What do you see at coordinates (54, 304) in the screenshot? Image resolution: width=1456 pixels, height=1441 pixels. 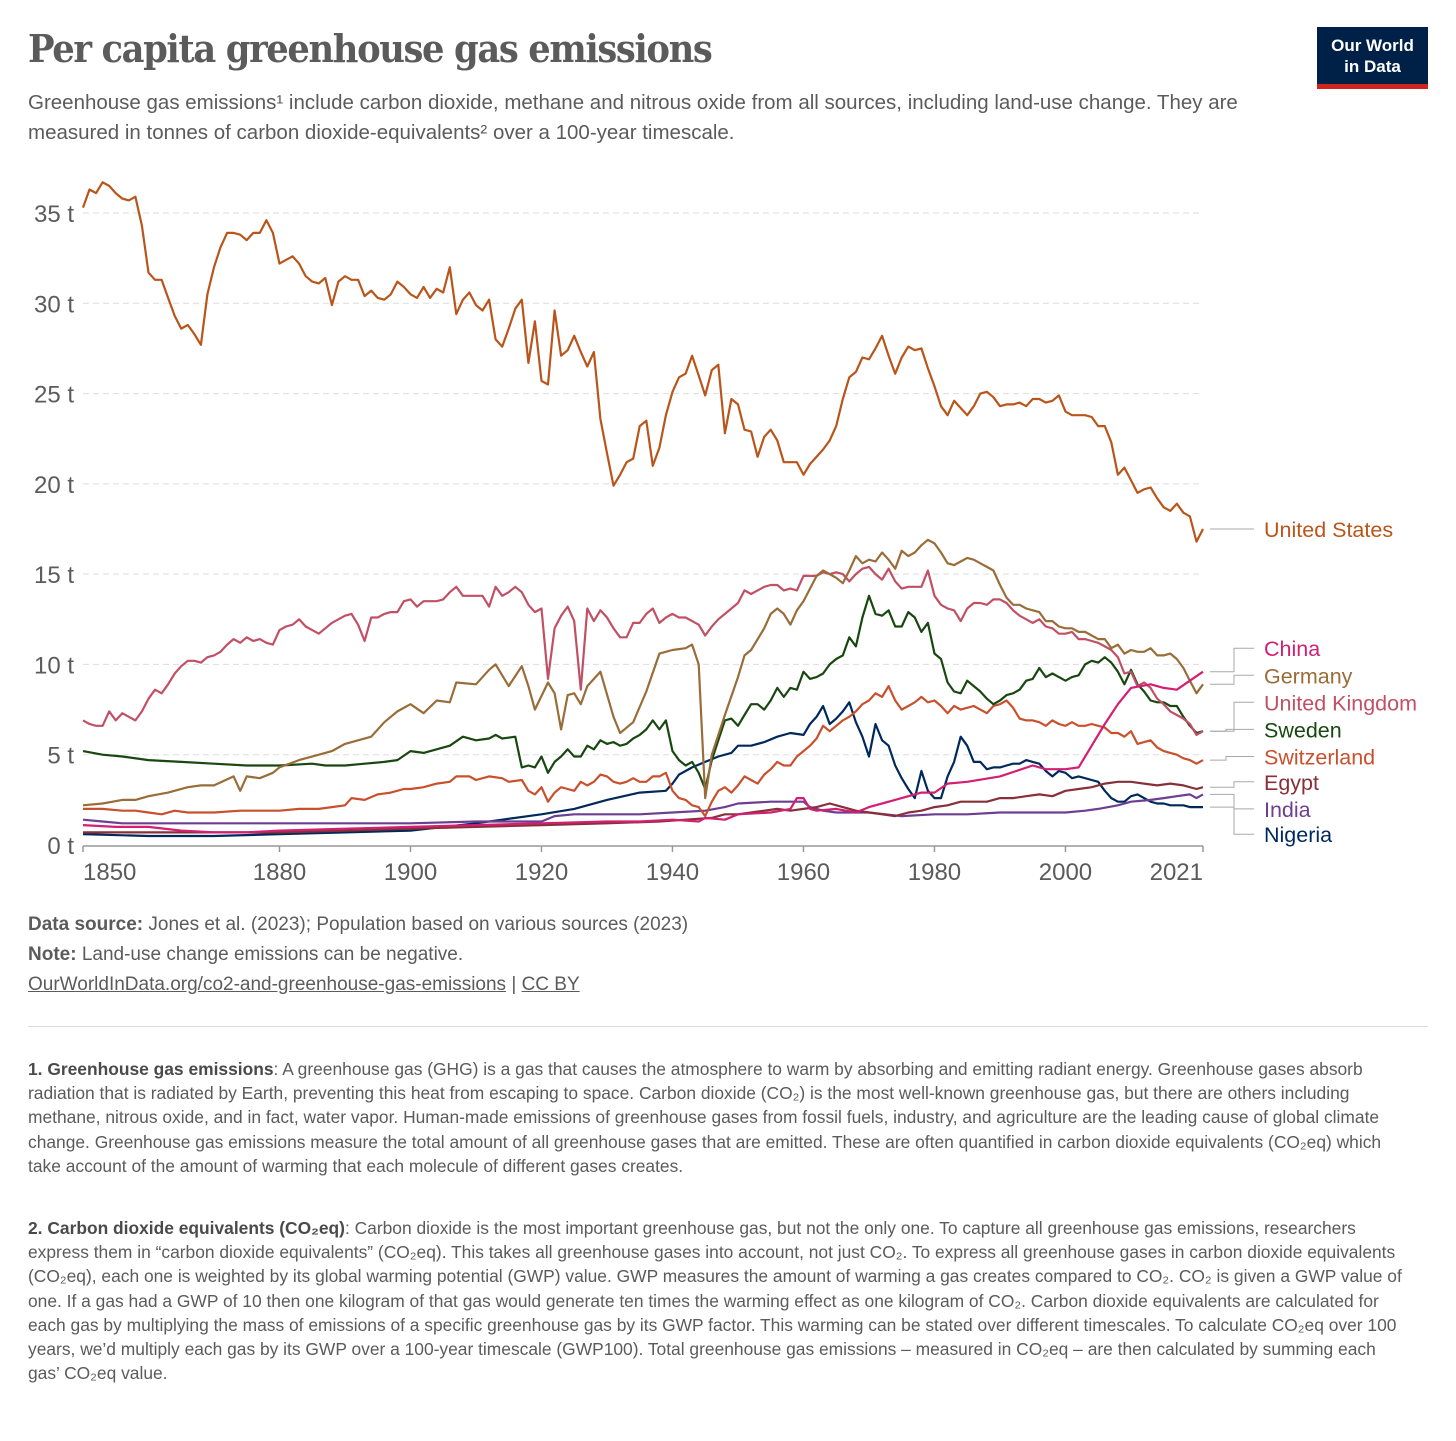 I see `y-tick-label: 30 t` at bounding box center [54, 304].